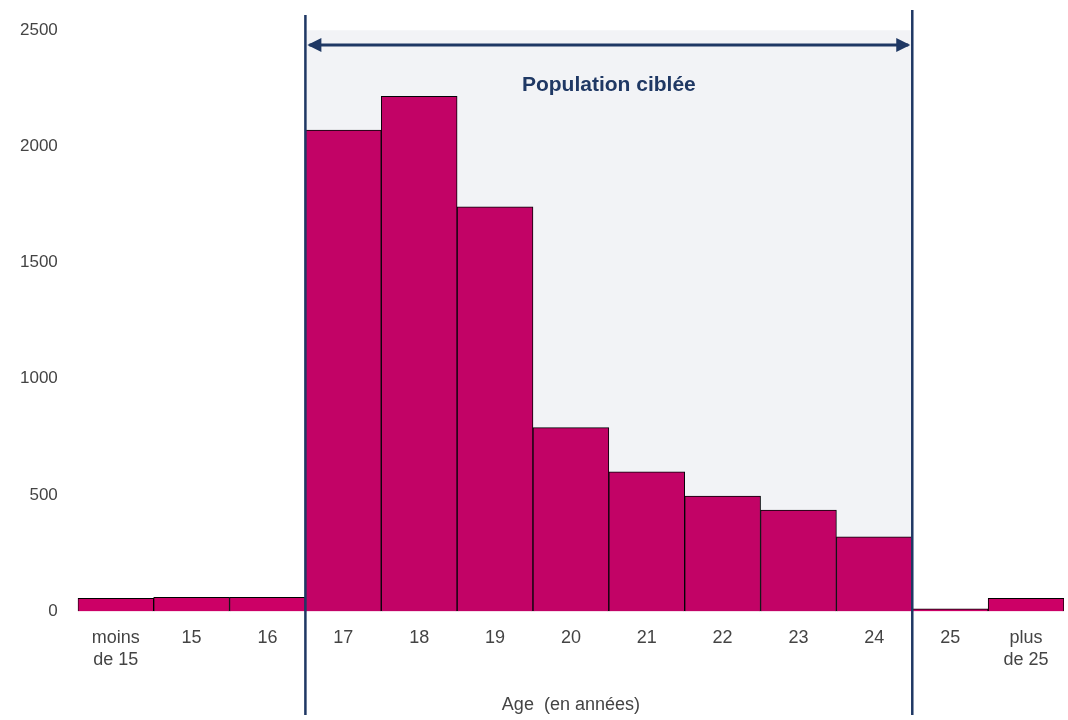 This screenshot has width=1068, height=720. What do you see at coordinates (115, 647) in the screenshot?
I see `x-tick-label: moins de 15` at bounding box center [115, 647].